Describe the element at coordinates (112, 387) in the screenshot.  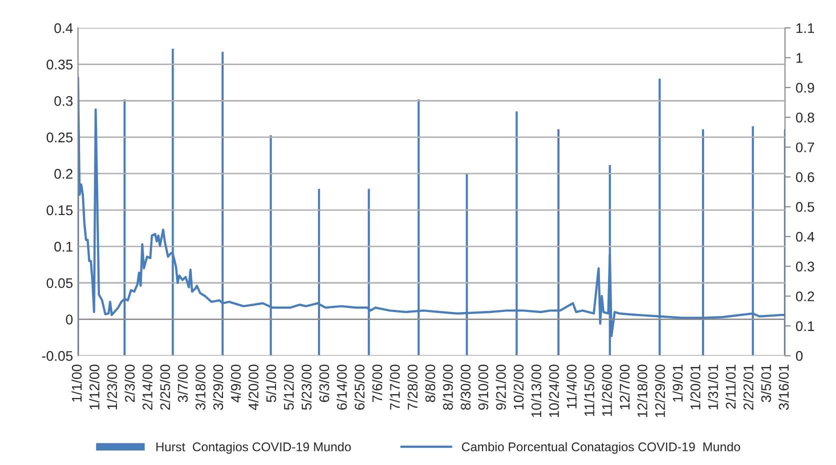
I see `x-tick-label: 1/23/00` at that location.